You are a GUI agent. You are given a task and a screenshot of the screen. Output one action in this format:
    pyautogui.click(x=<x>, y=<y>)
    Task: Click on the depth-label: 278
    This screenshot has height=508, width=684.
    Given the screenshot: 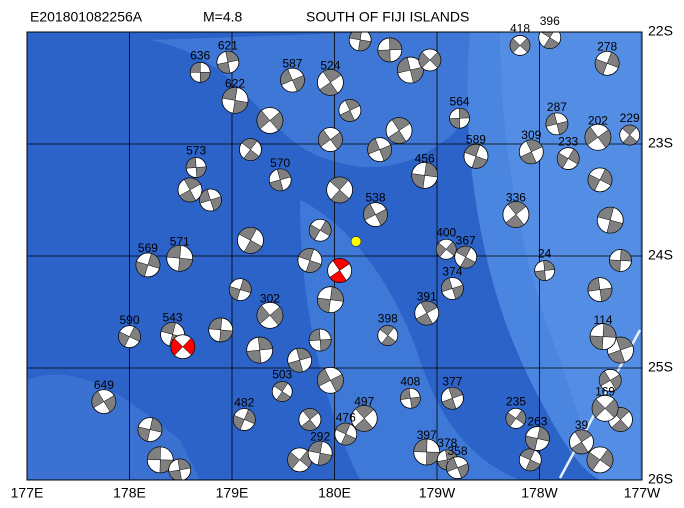 What is the action you would take?
    pyautogui.click(x=607, y=47)
    